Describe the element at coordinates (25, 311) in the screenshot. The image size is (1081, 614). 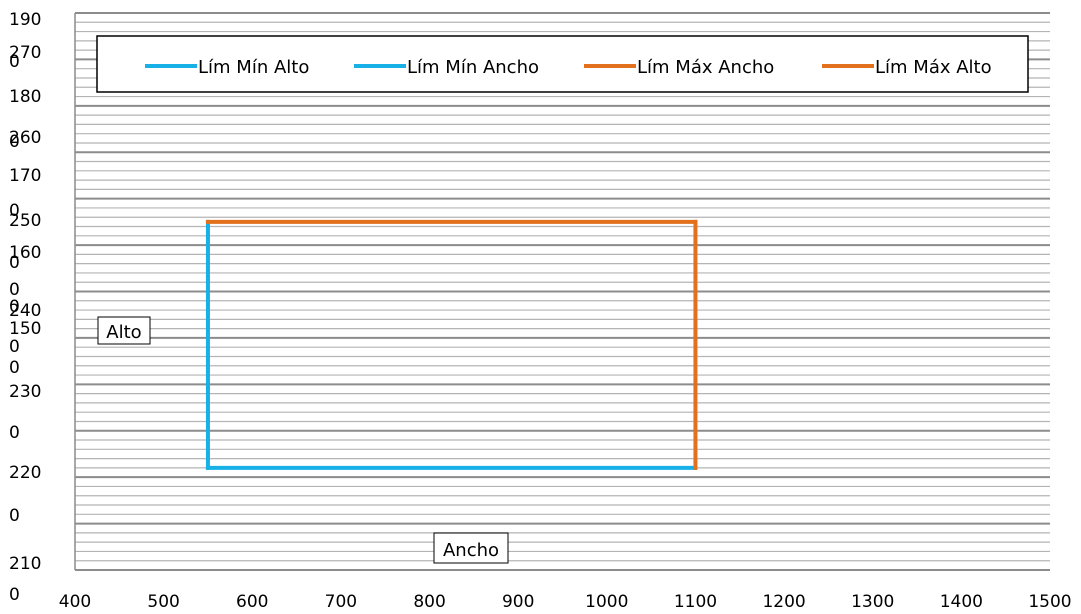
I see `y-tick-label: 240` at that location.